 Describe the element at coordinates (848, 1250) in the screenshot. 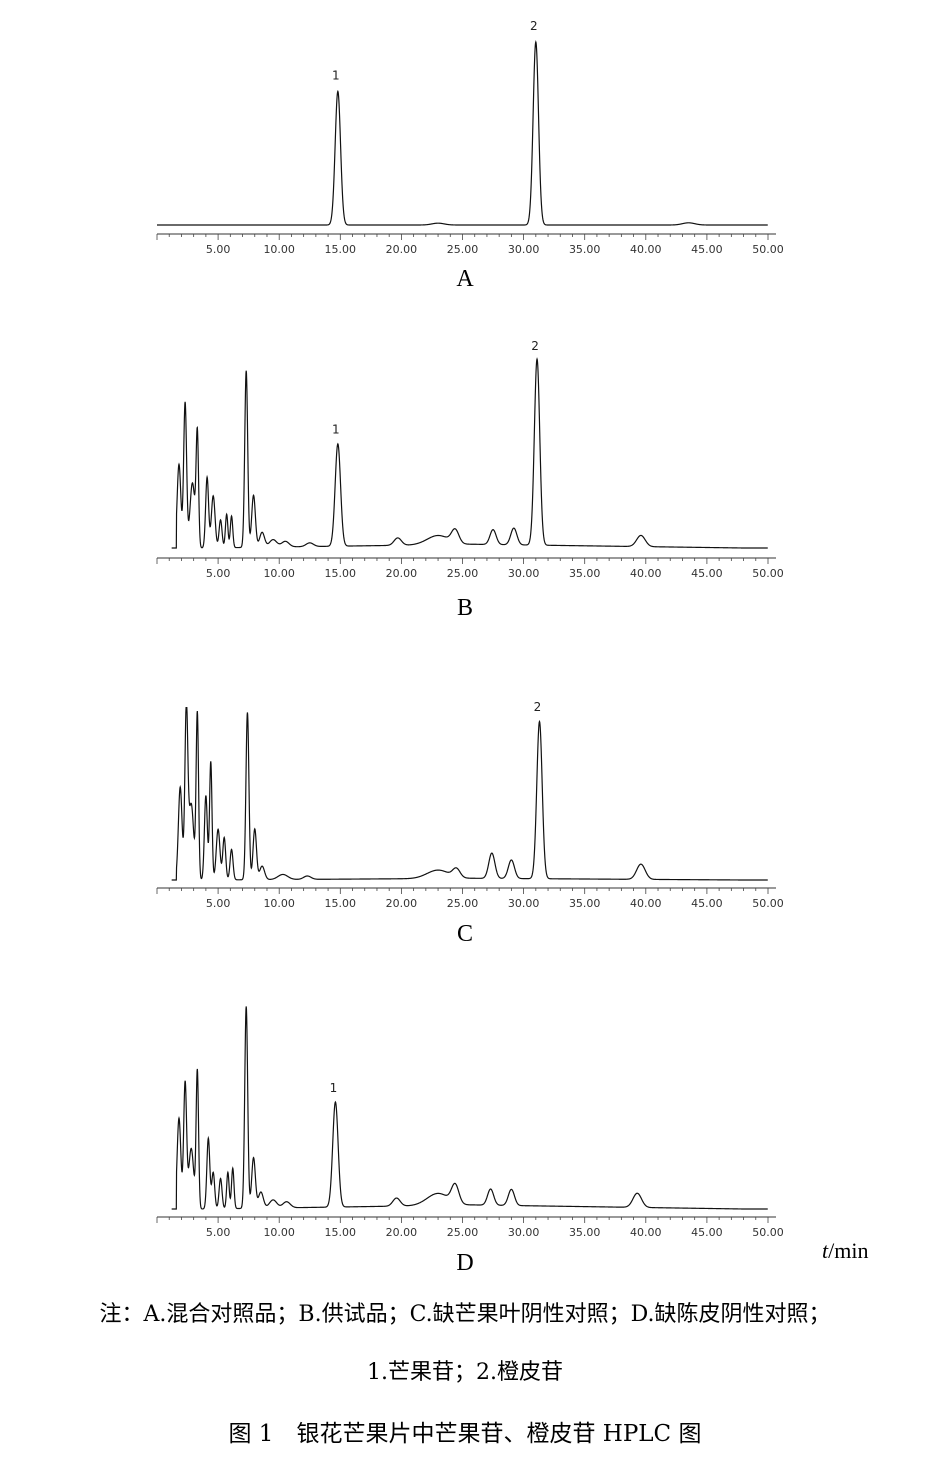

I see `x-axis-unit: /min` at that location.